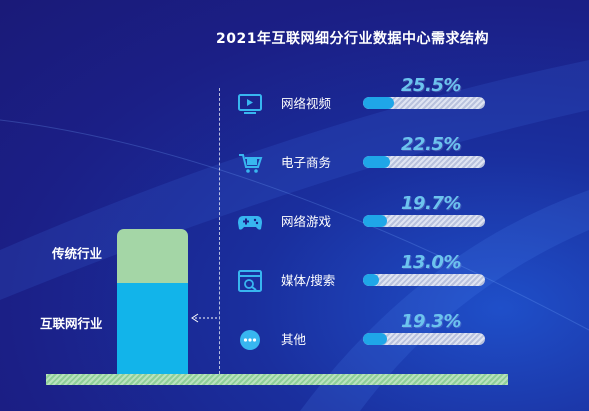 The width and height of the screenshot is (589, 411). I want to click on category-label: 网络视频, so click(306, 103).